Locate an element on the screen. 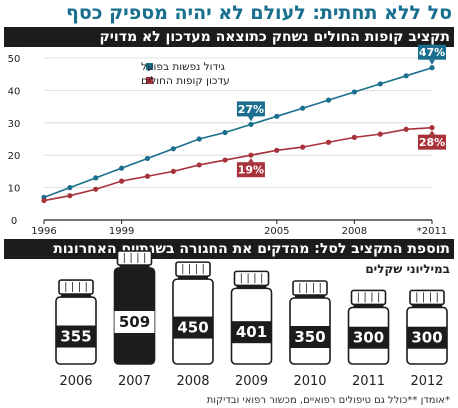 Image resolution: width=458 pixels, height=408 pixels. bar-bottle-2008: 450 2008 is located at coordinates (193, 325).